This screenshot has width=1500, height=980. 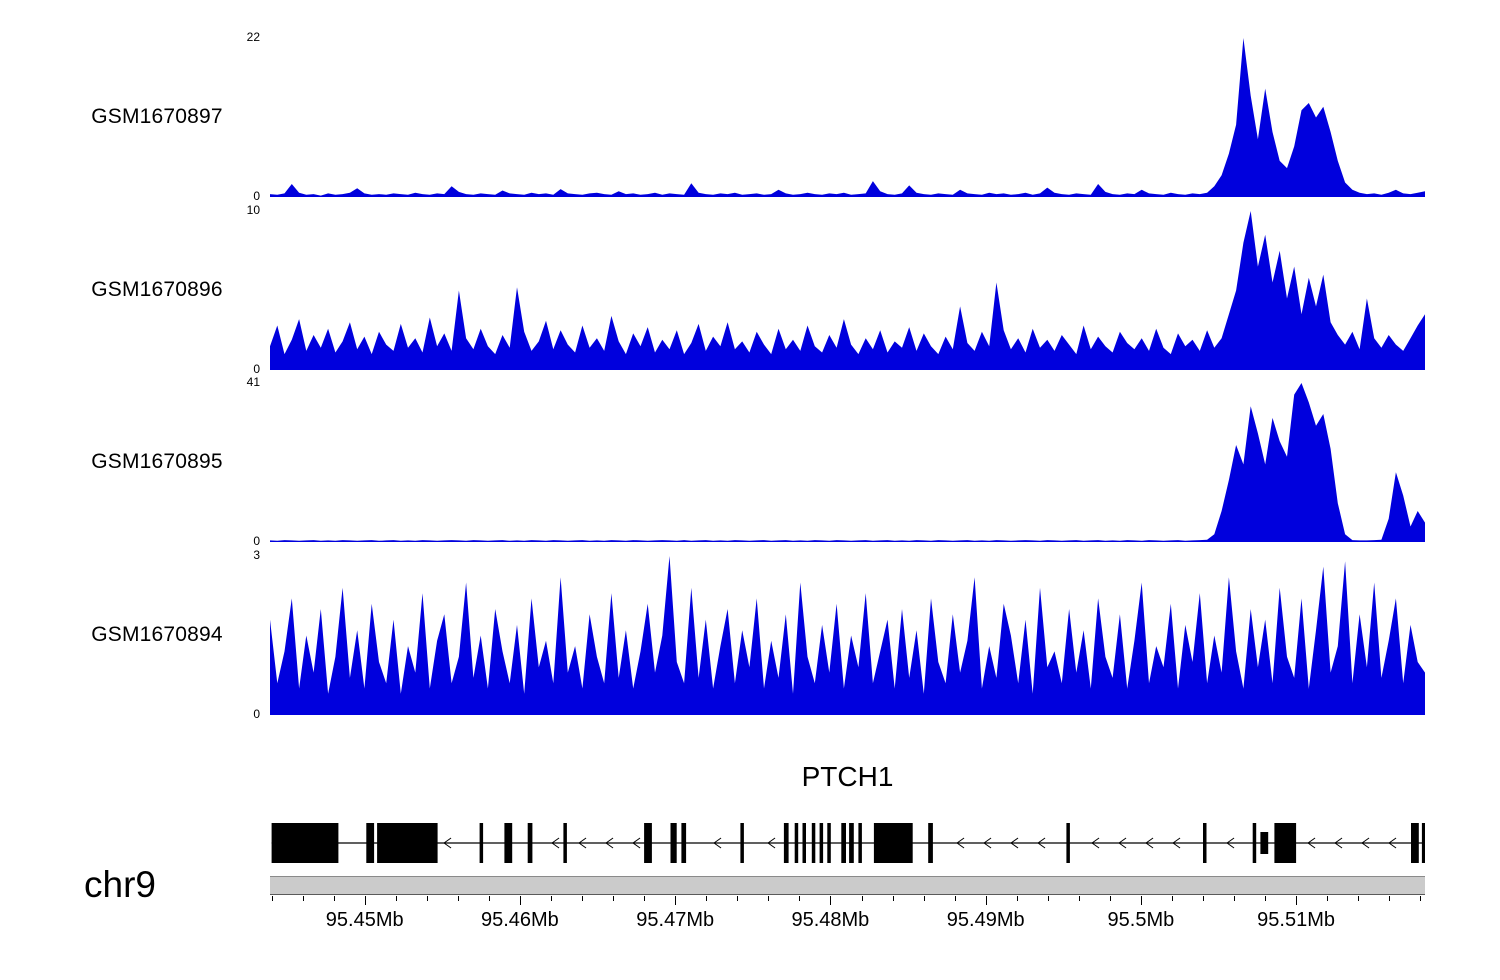 I want to click on track-name-label: GSM1670897, so click(x=157, y=116).